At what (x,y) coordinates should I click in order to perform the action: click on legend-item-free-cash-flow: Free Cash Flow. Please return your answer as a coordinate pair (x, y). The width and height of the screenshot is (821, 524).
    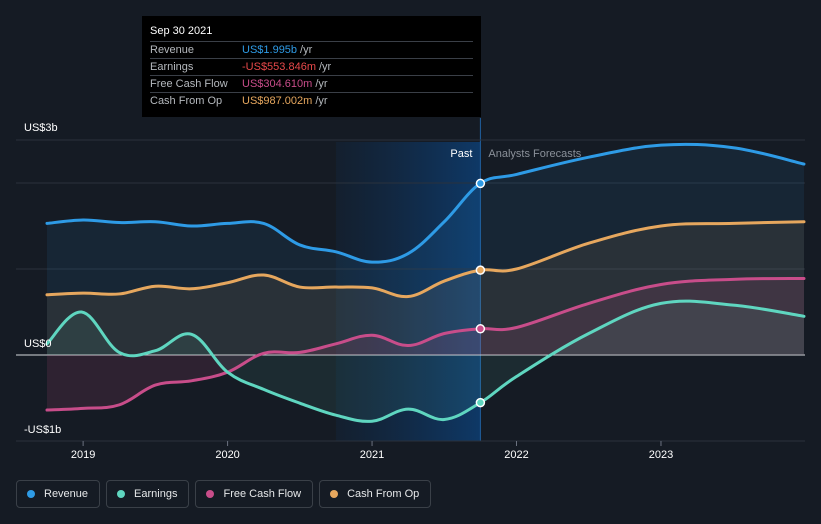
    Looking at the image, I should click on (254, 494).